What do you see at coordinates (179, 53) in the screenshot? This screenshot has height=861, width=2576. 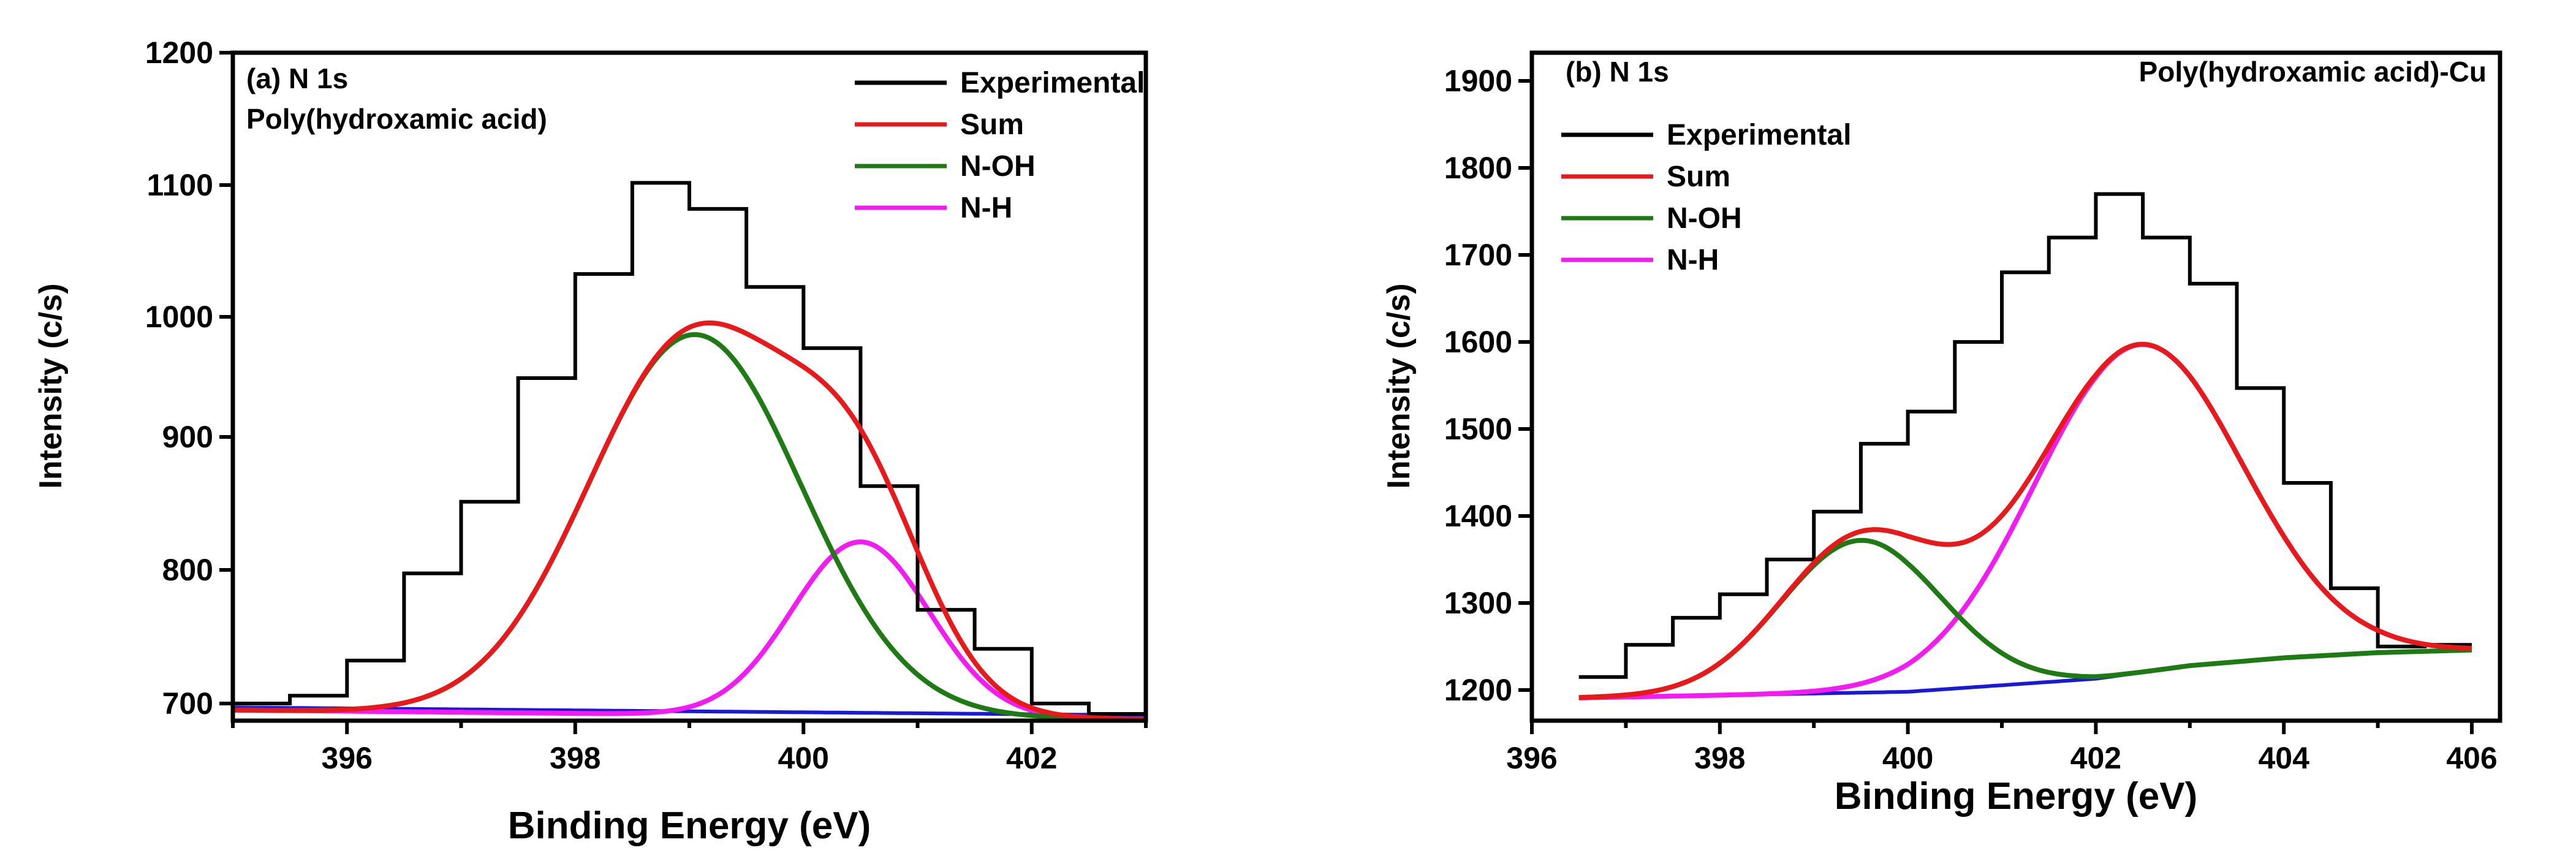 I see `panel-a-y-tick-label-1200: 1200` at bounding box center [179, 53].